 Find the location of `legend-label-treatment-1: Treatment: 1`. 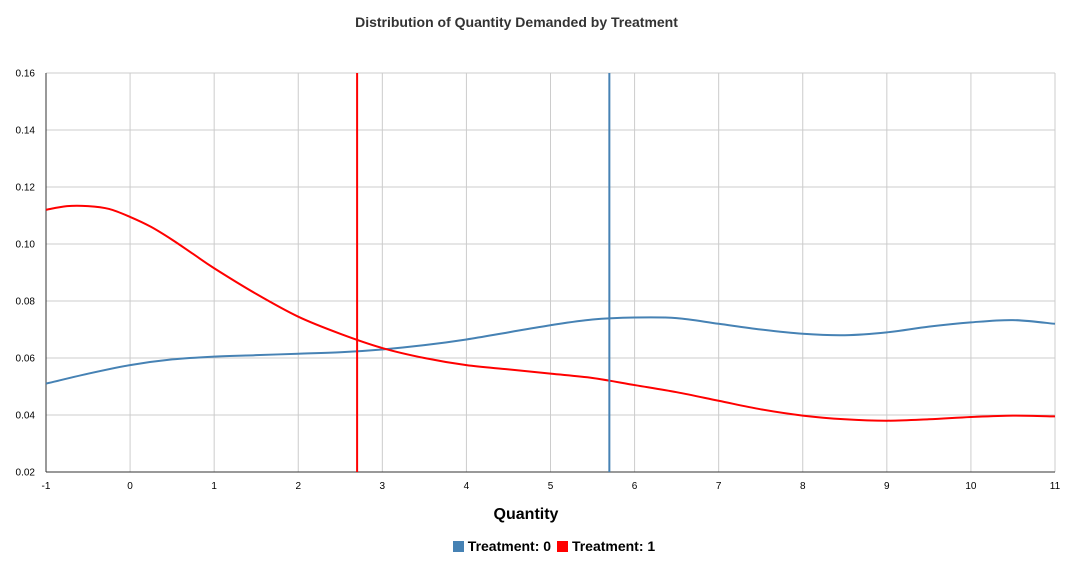

legend-label-treatment-1: Treatment: 1 is located at coordinates (613, 546).